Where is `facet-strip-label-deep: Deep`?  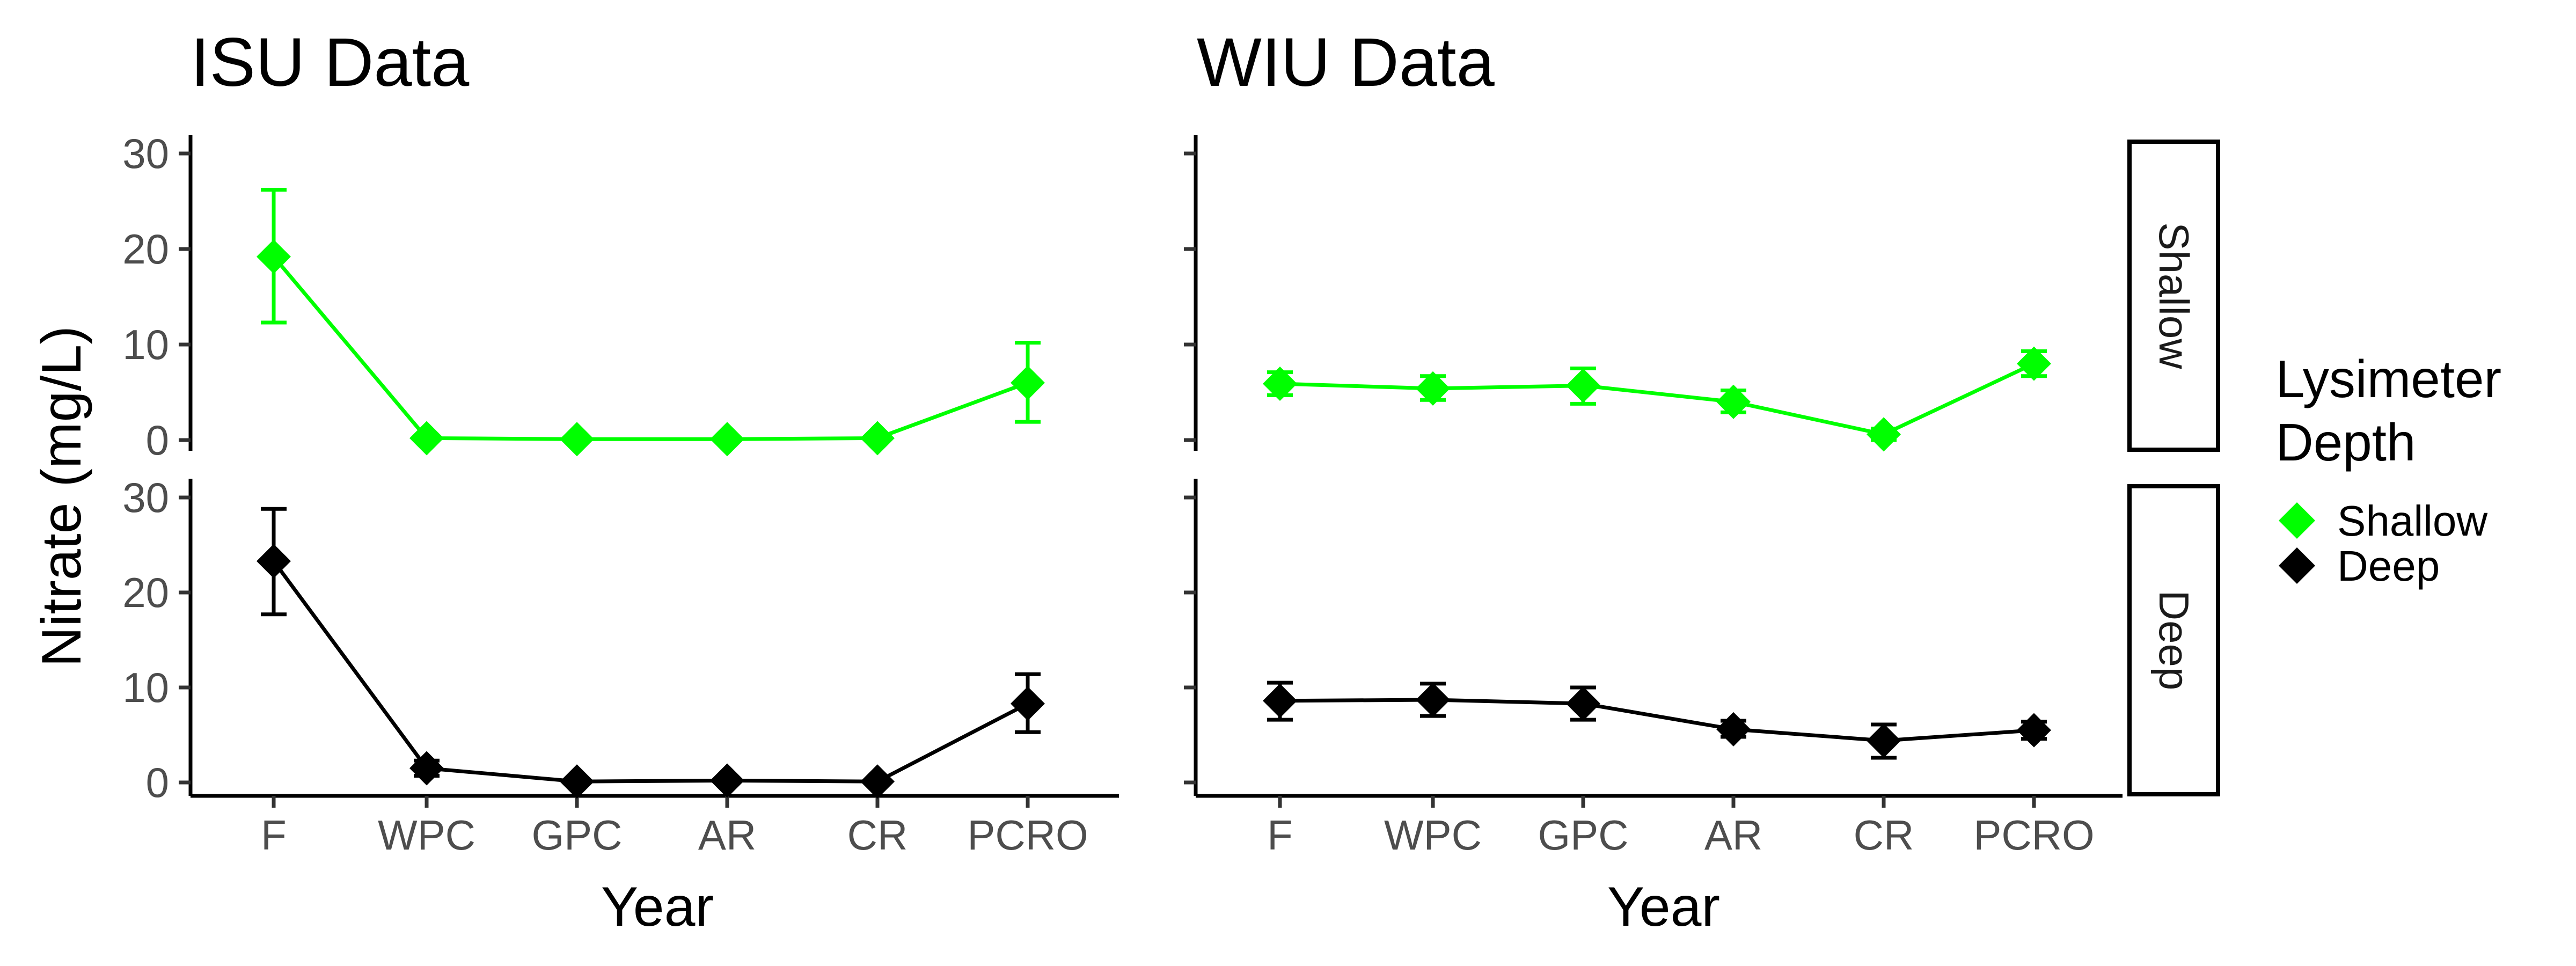 facet-strip-label-deep: Deep is located at coordinates (2174, 640).